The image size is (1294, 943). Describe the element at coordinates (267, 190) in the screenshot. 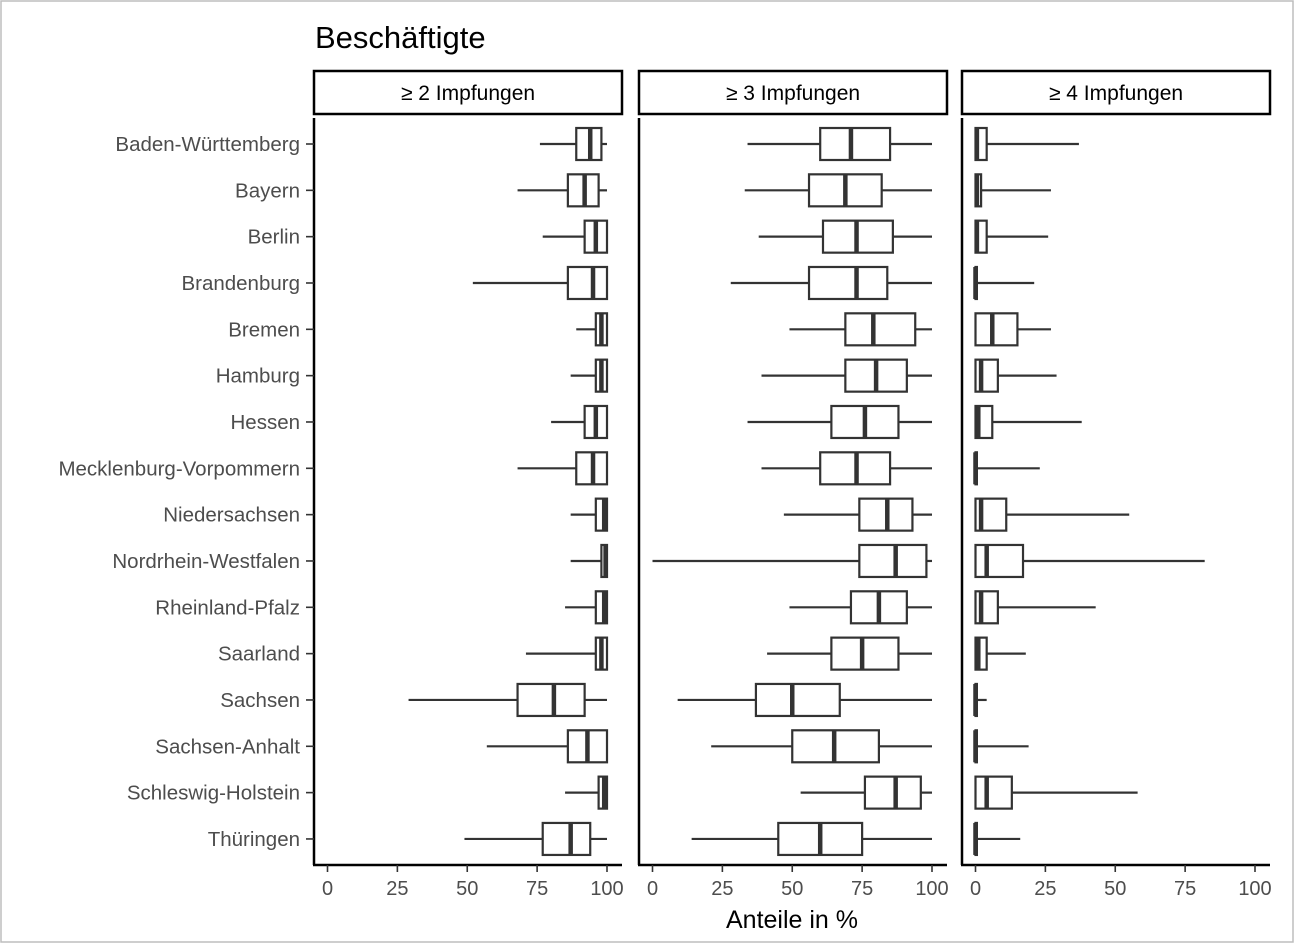

I see `category-label: Bayern` at that location.